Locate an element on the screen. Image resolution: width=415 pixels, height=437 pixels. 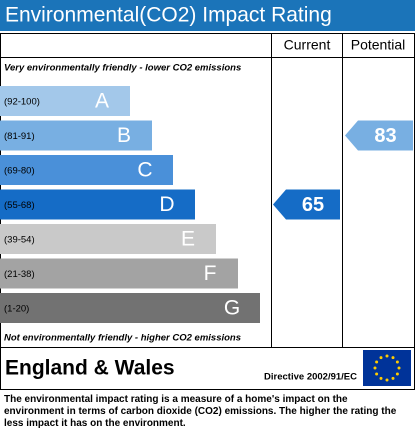
band-letter: E is located at coordinates (188, 239).